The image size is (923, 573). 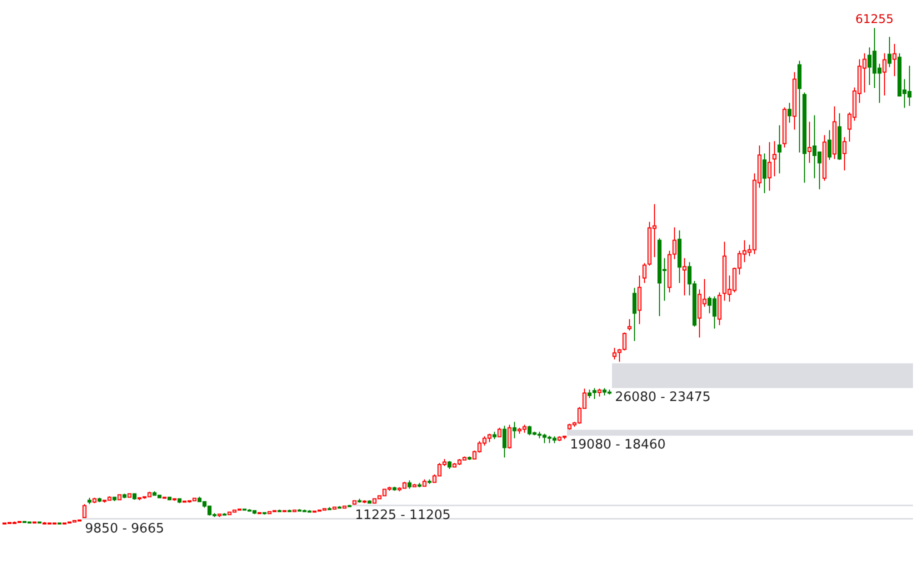 What do you see at coordinates (618, 445) in the screenshot?
I see `band-label: 19080 - 18460` at bounding box center [618, 445].